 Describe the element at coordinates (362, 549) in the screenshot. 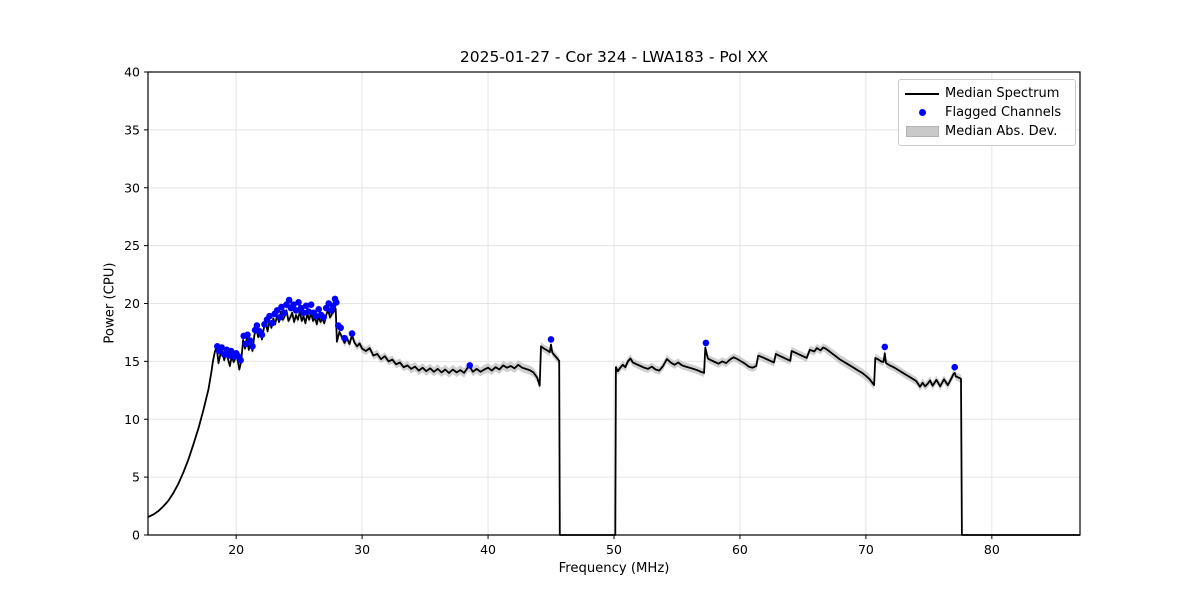

I see `x-tick-label: 30` at that location.